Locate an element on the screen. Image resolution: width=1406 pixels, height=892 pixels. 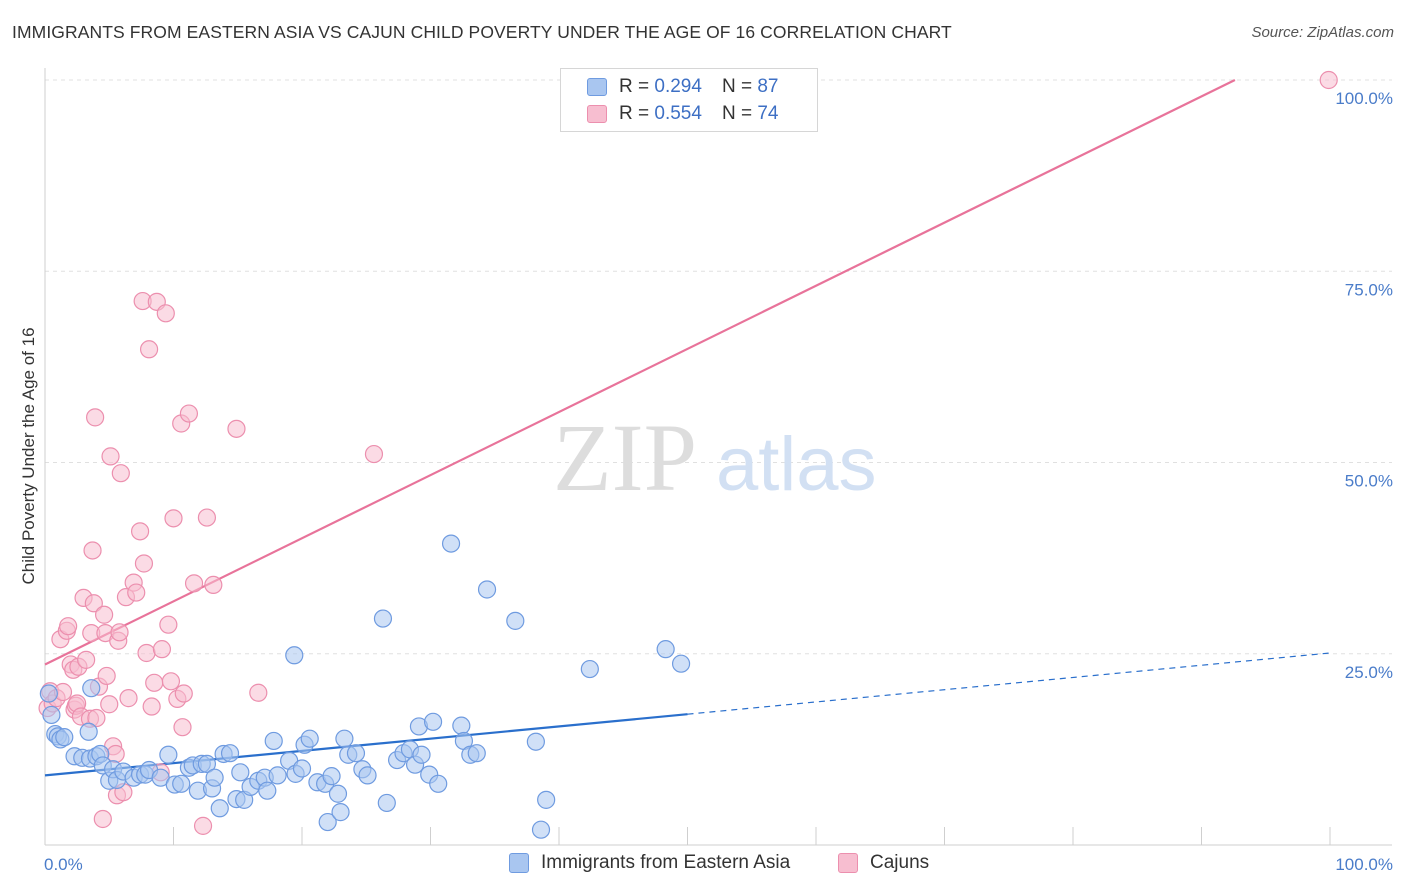
y-tick-label: 75.0% is located at coordinates (1369, 289).